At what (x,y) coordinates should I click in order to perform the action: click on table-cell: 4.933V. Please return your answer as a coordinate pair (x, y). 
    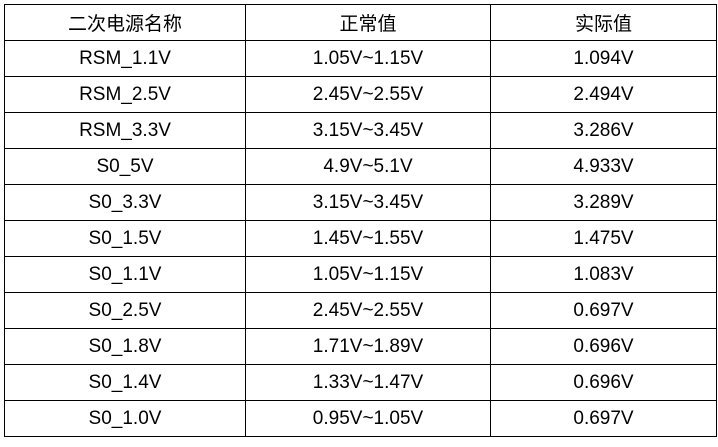
    Looking at the image, I should click on (603, 166).